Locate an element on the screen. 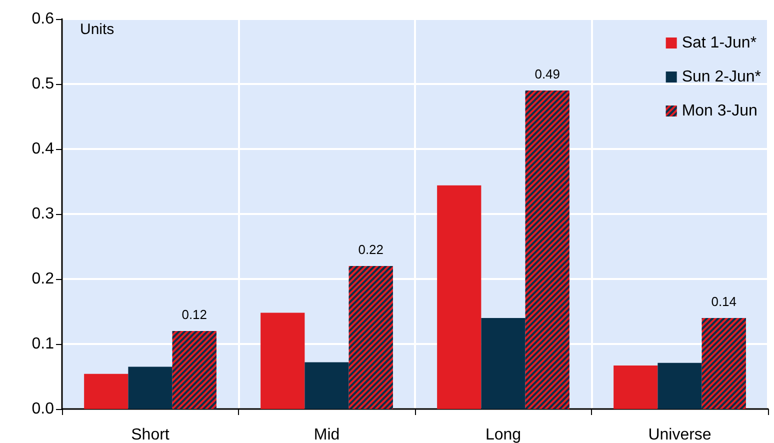 The height and width of the screenshot is (443, 774). legend-label: Sun 2-Jun* is located at coordinates (722, 77).